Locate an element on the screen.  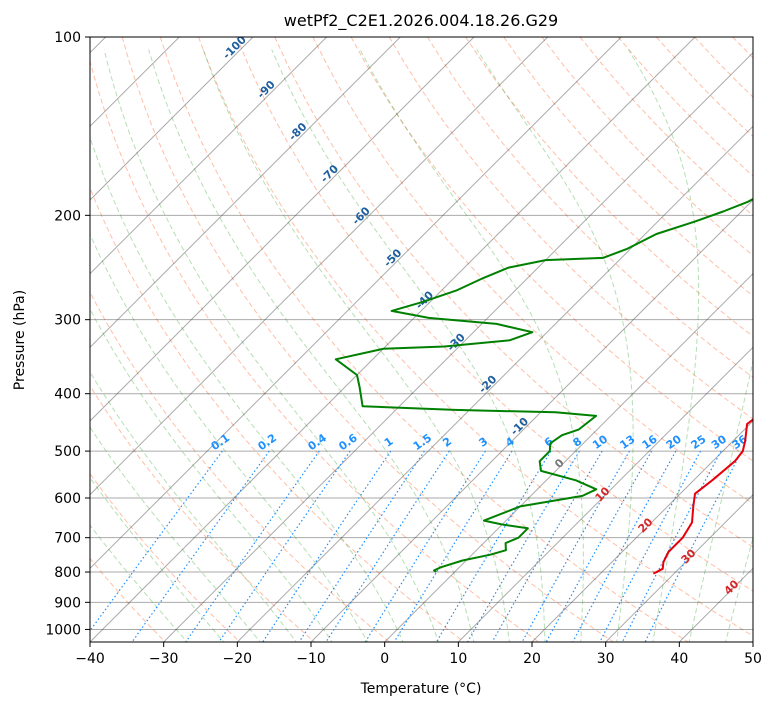
y-tick-label: 900 is located at coordinates (67, 603).